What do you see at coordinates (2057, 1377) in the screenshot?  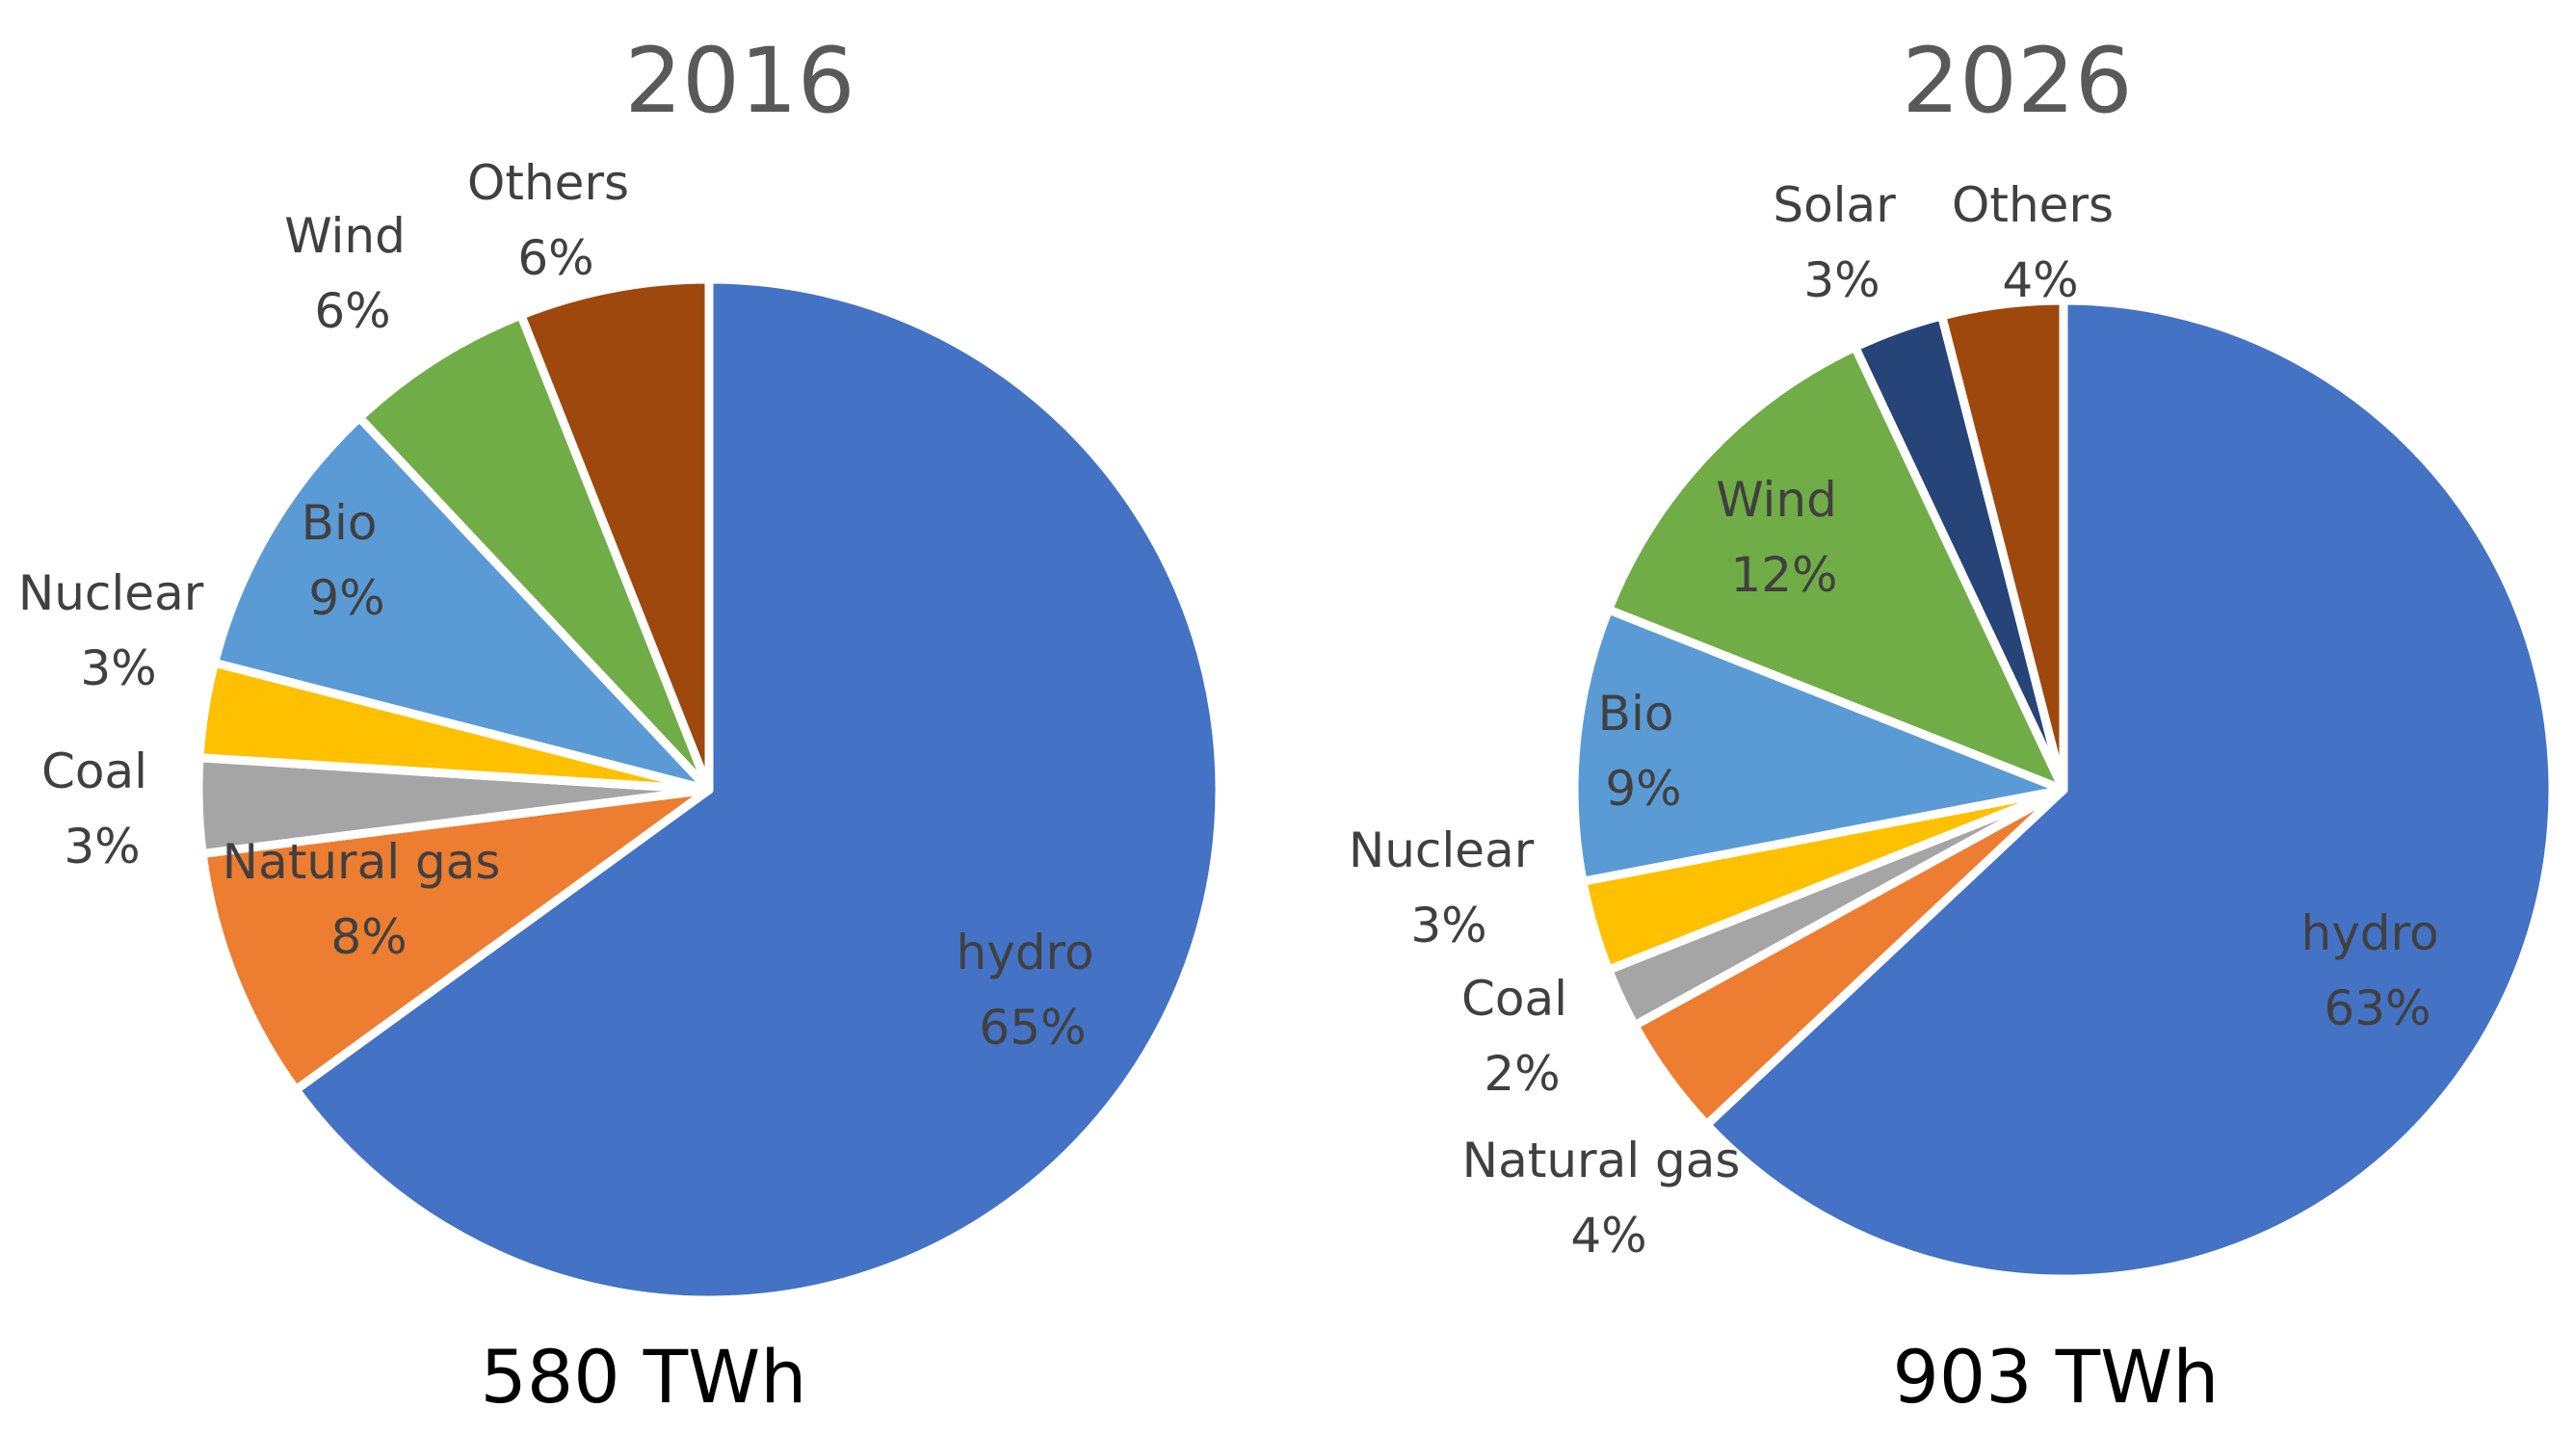 I see `chart-total-2026: 903 TWh` at bounding box center [2057, 1377].